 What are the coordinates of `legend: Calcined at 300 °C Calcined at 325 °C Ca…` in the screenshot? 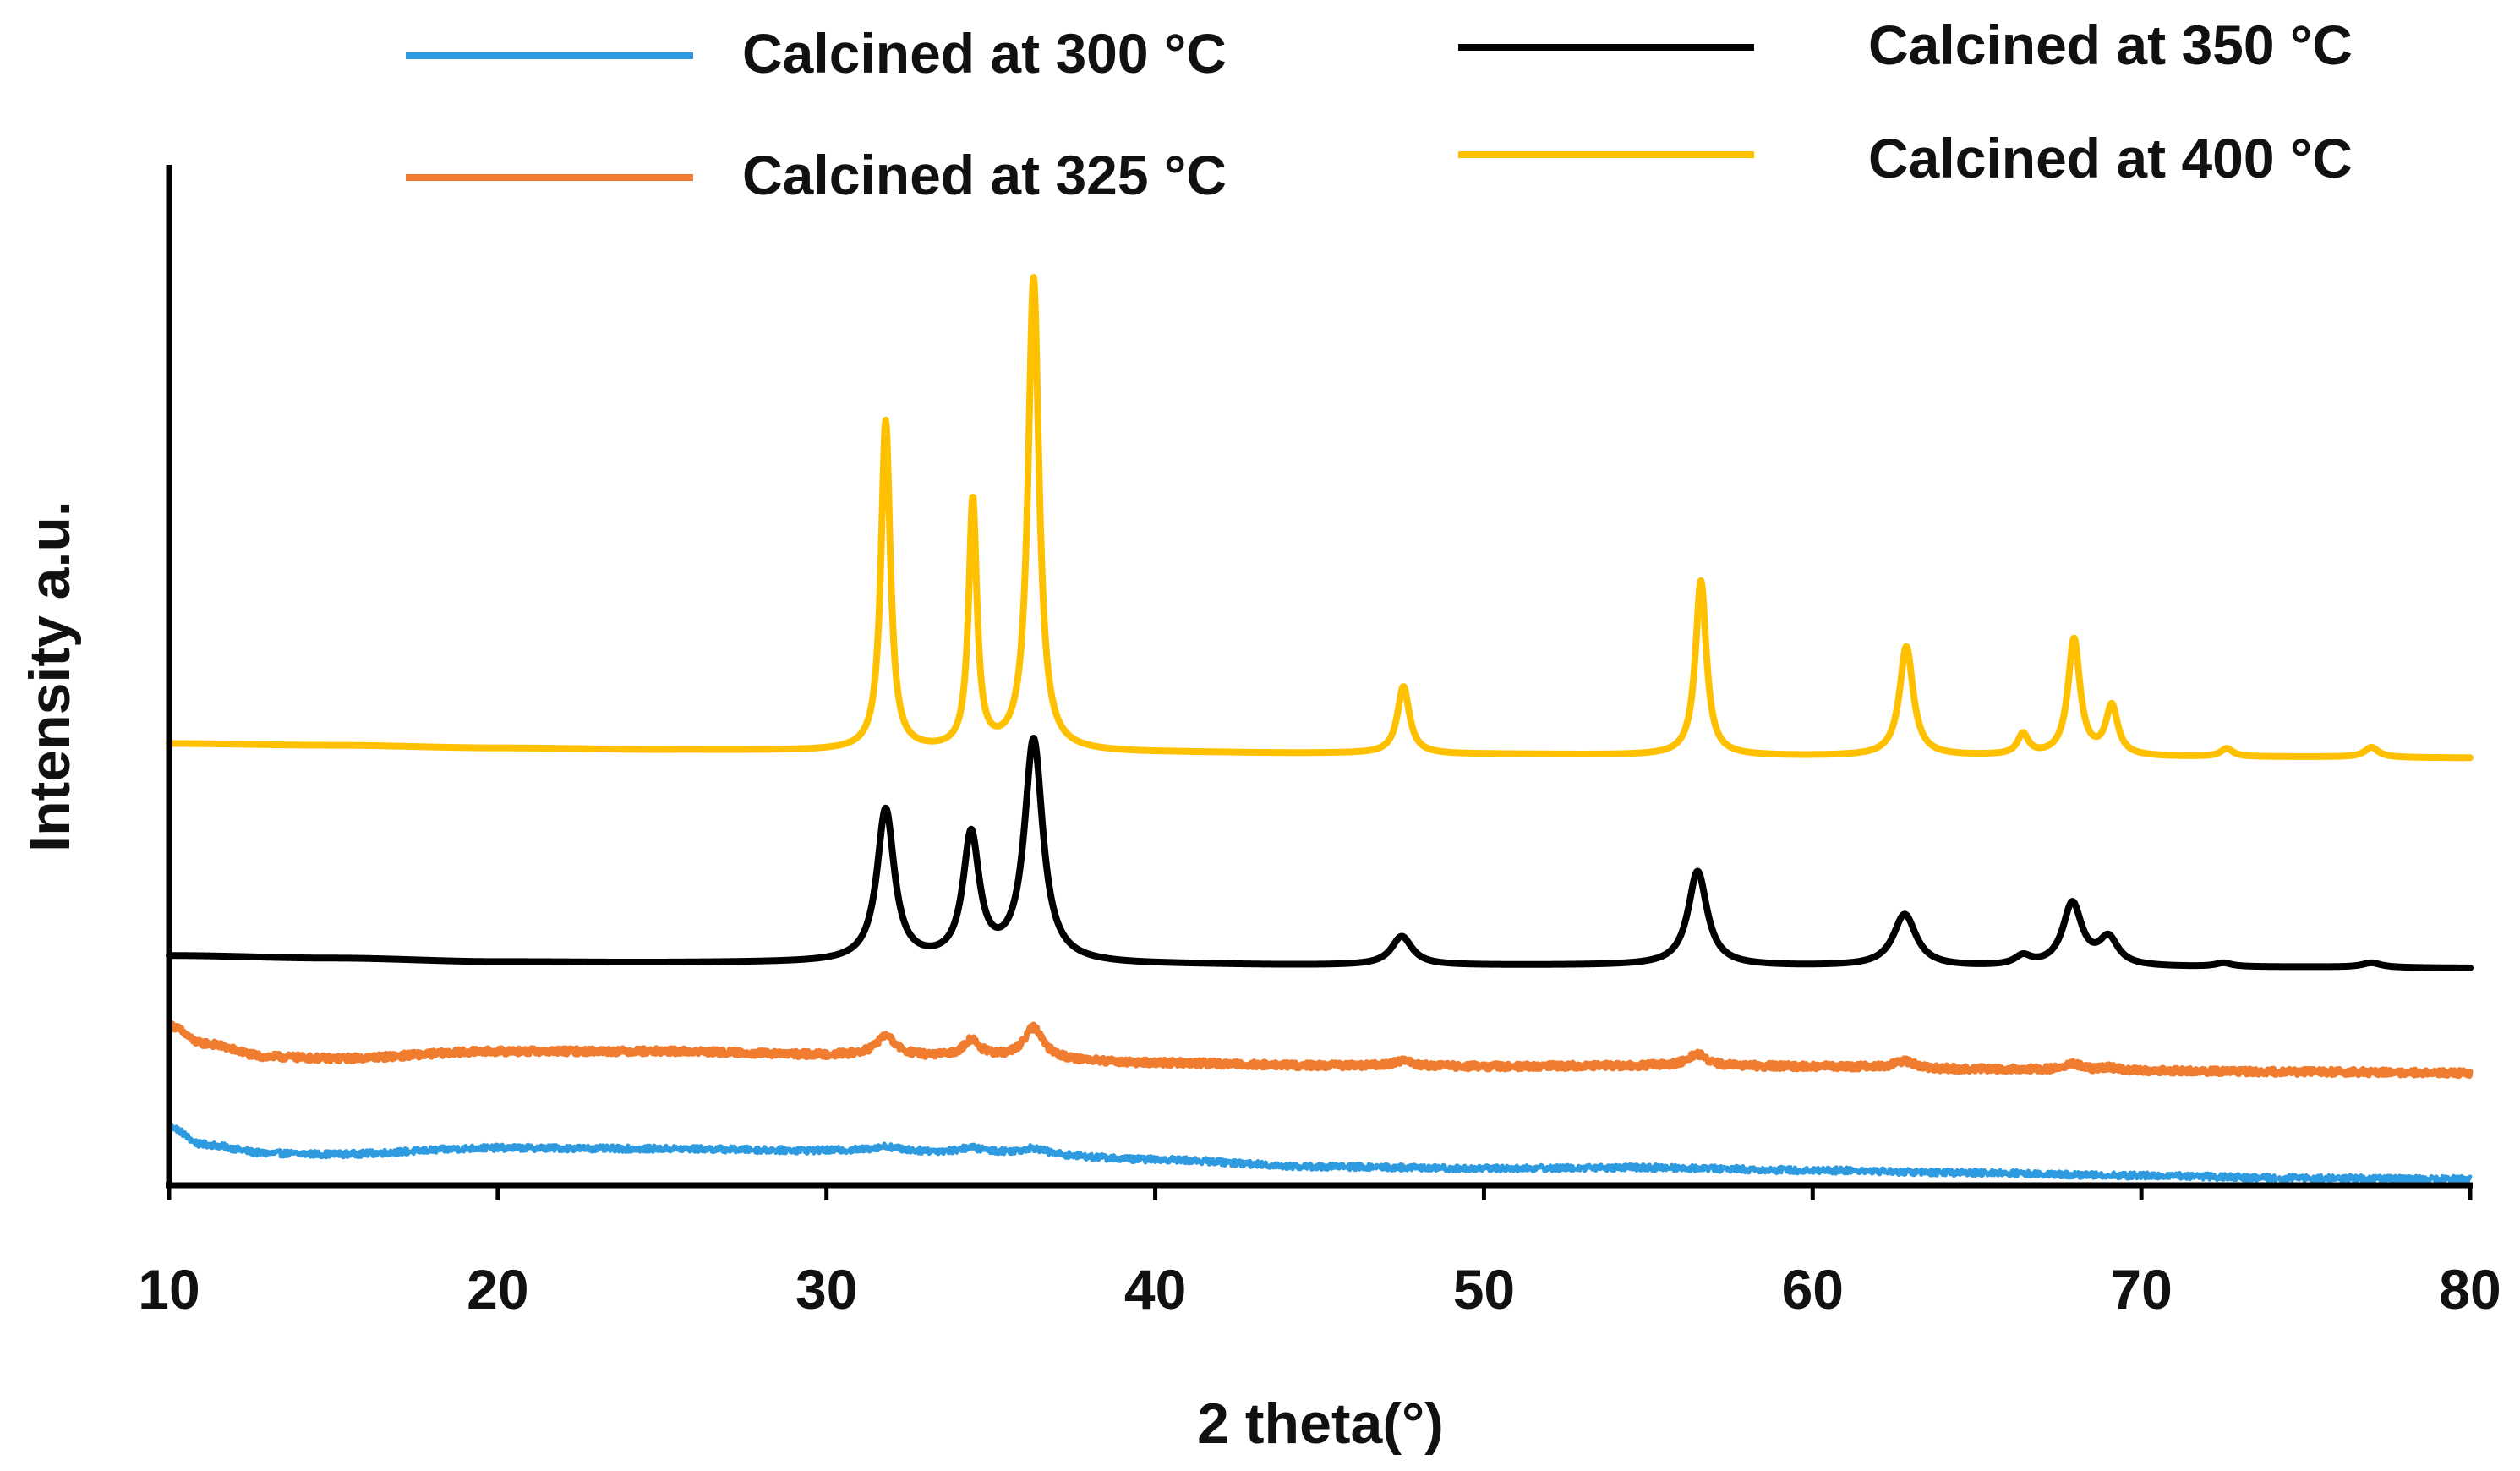 It's located at (1379, 110).